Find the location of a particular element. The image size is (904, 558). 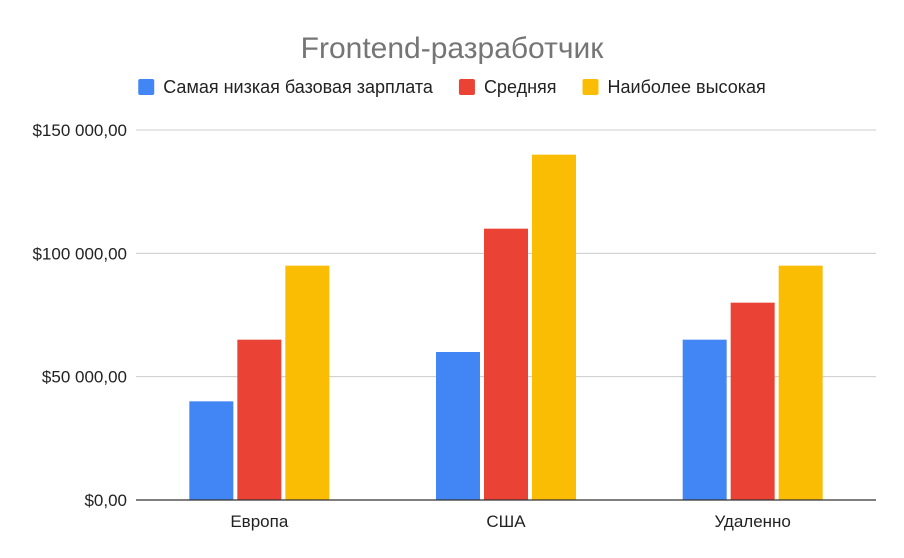

y-axis-ticks: $0,00 $50 000,00 $100 000,00 $150 000,00 is located at coordinates (79, 315).